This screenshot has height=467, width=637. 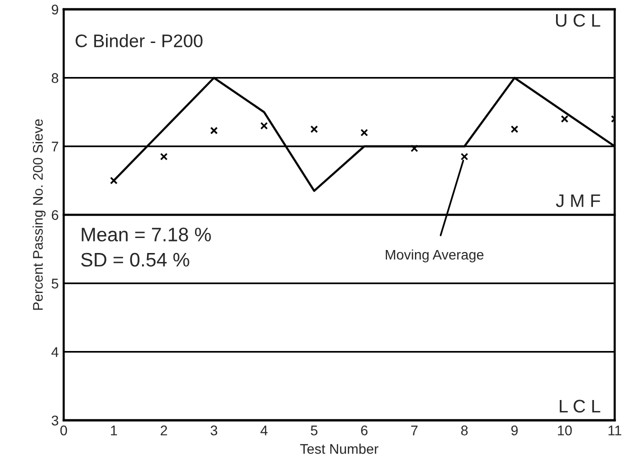 I want to click on x-tick-label: 7, so click(x=414, y=431).